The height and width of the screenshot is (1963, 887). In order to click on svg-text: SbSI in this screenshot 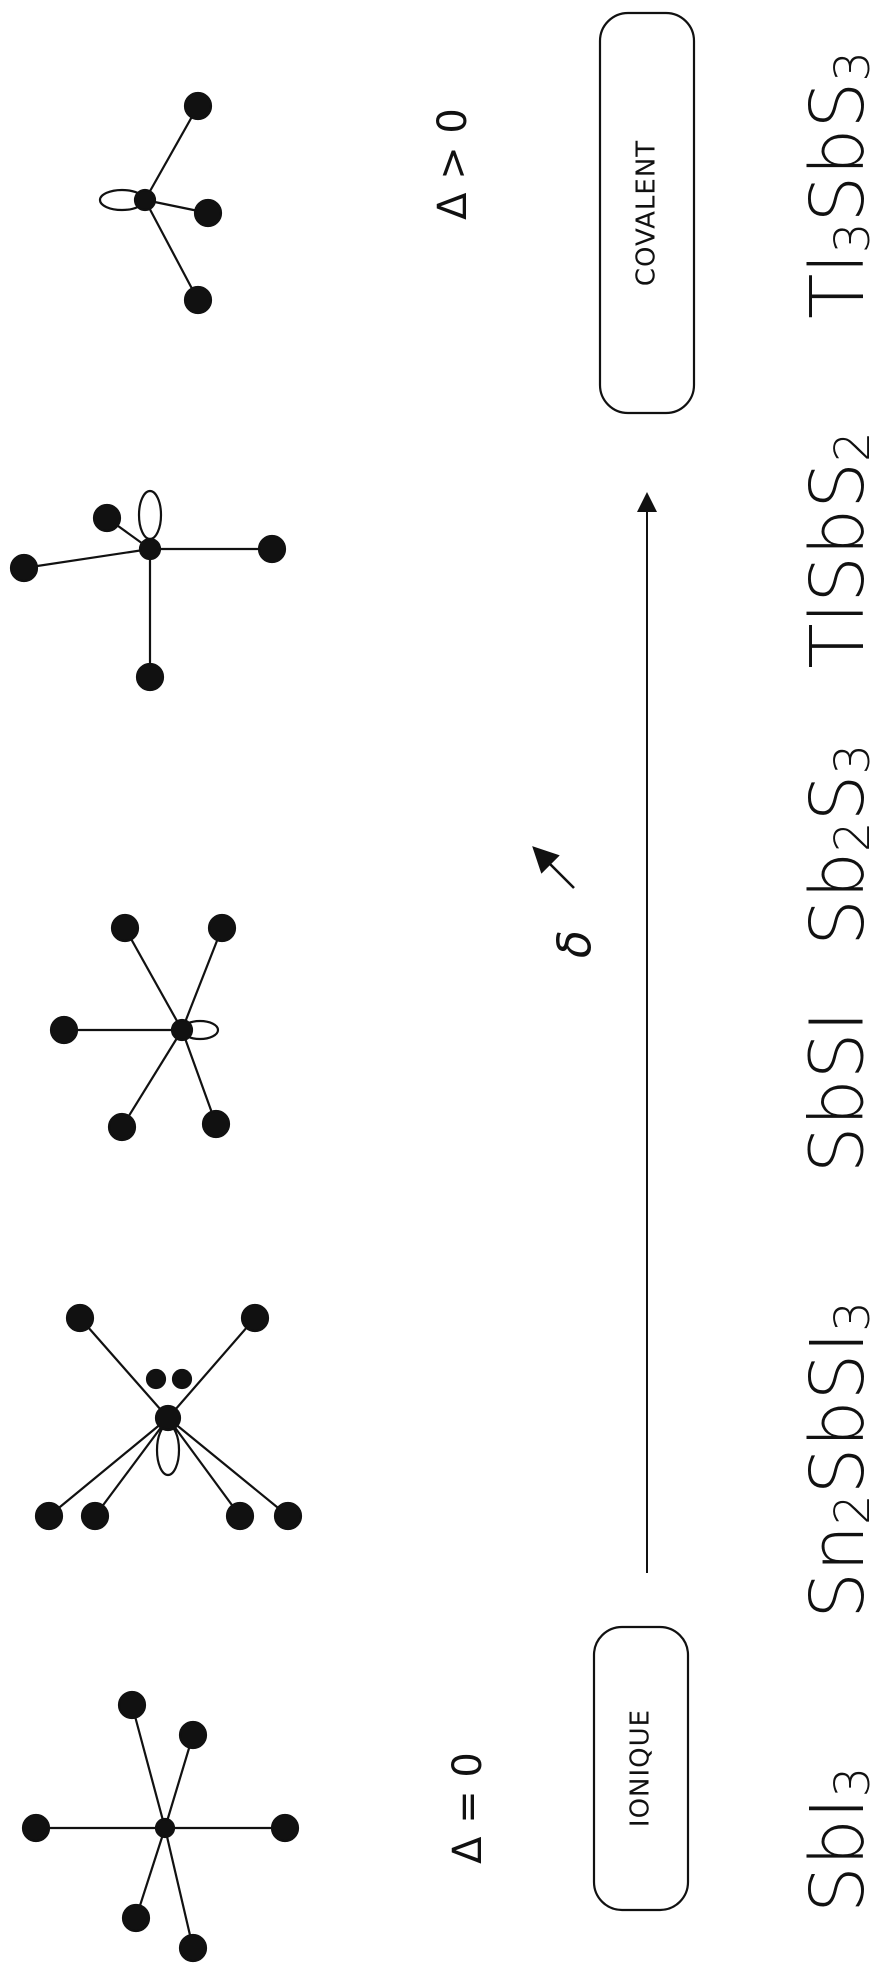, I will do `click(838, 1092)`.